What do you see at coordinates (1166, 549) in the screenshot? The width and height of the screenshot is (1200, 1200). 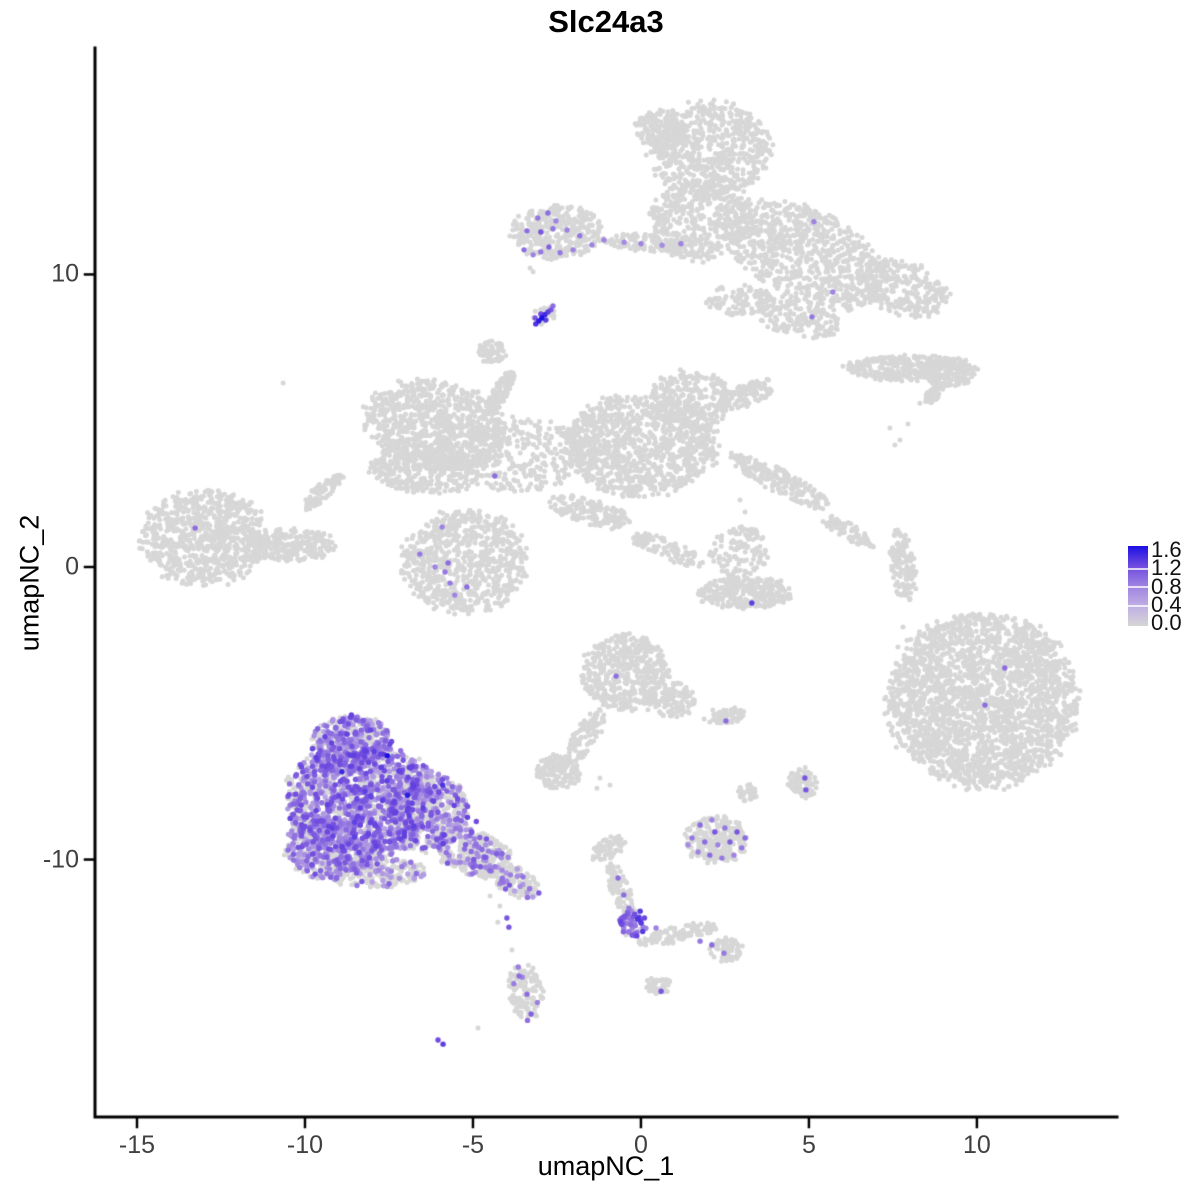 I see `legend-label-max: 1.6` at bounding box center [1166, 549].